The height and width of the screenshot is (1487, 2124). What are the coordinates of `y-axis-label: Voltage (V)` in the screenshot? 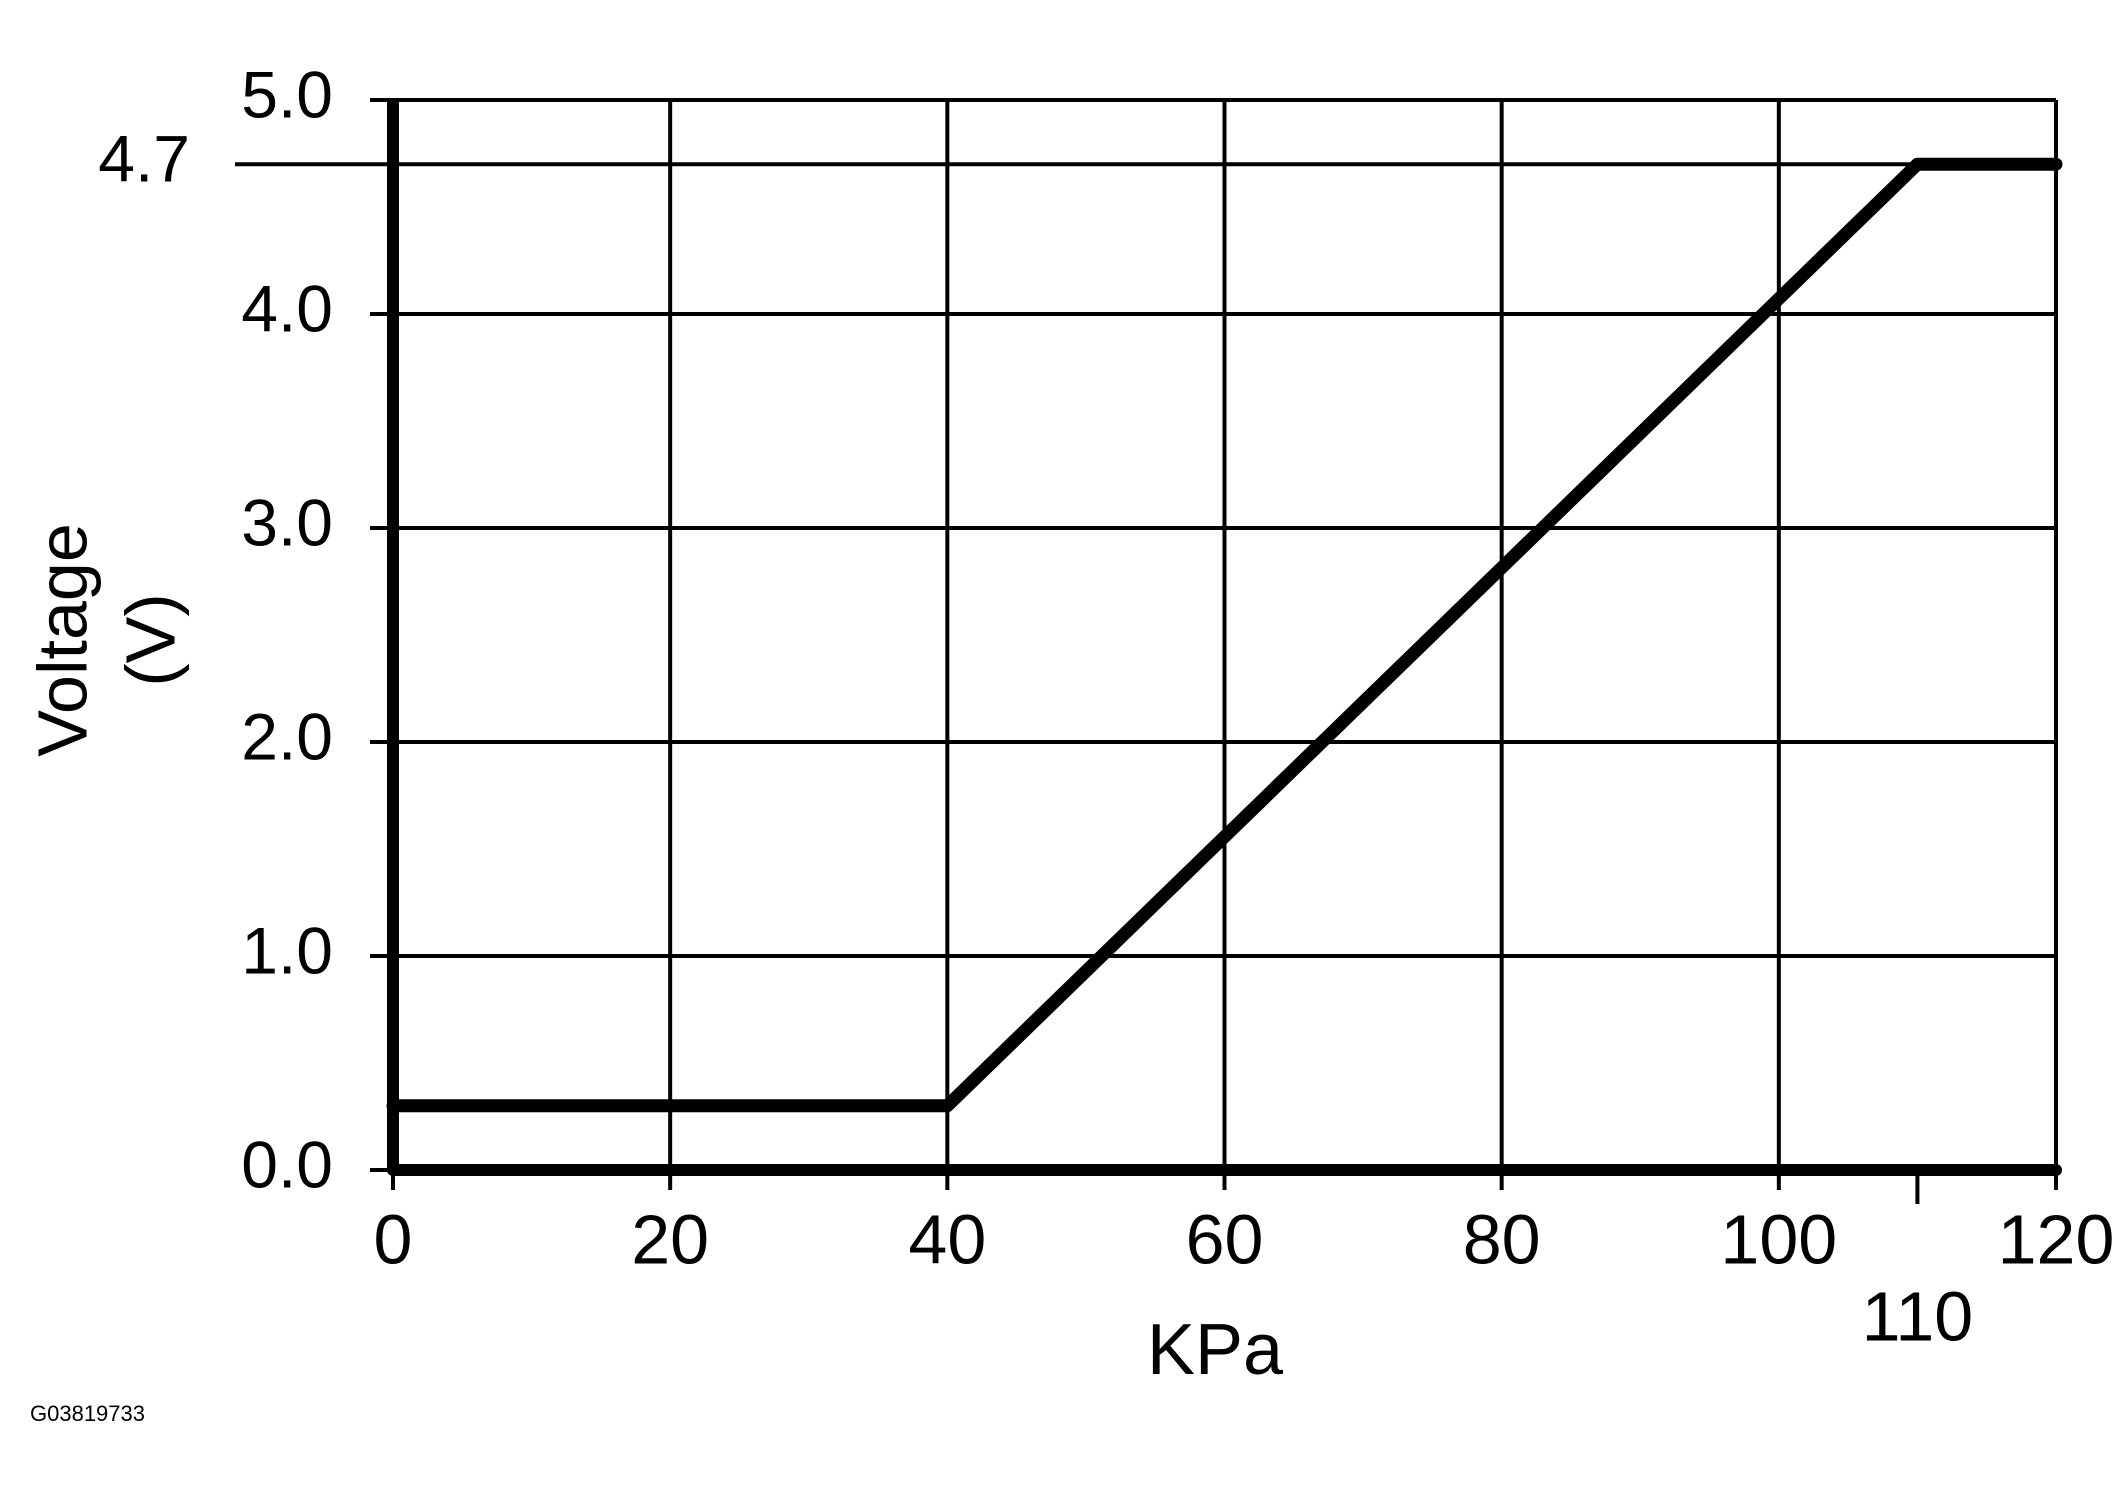 It's located at (106, 640).